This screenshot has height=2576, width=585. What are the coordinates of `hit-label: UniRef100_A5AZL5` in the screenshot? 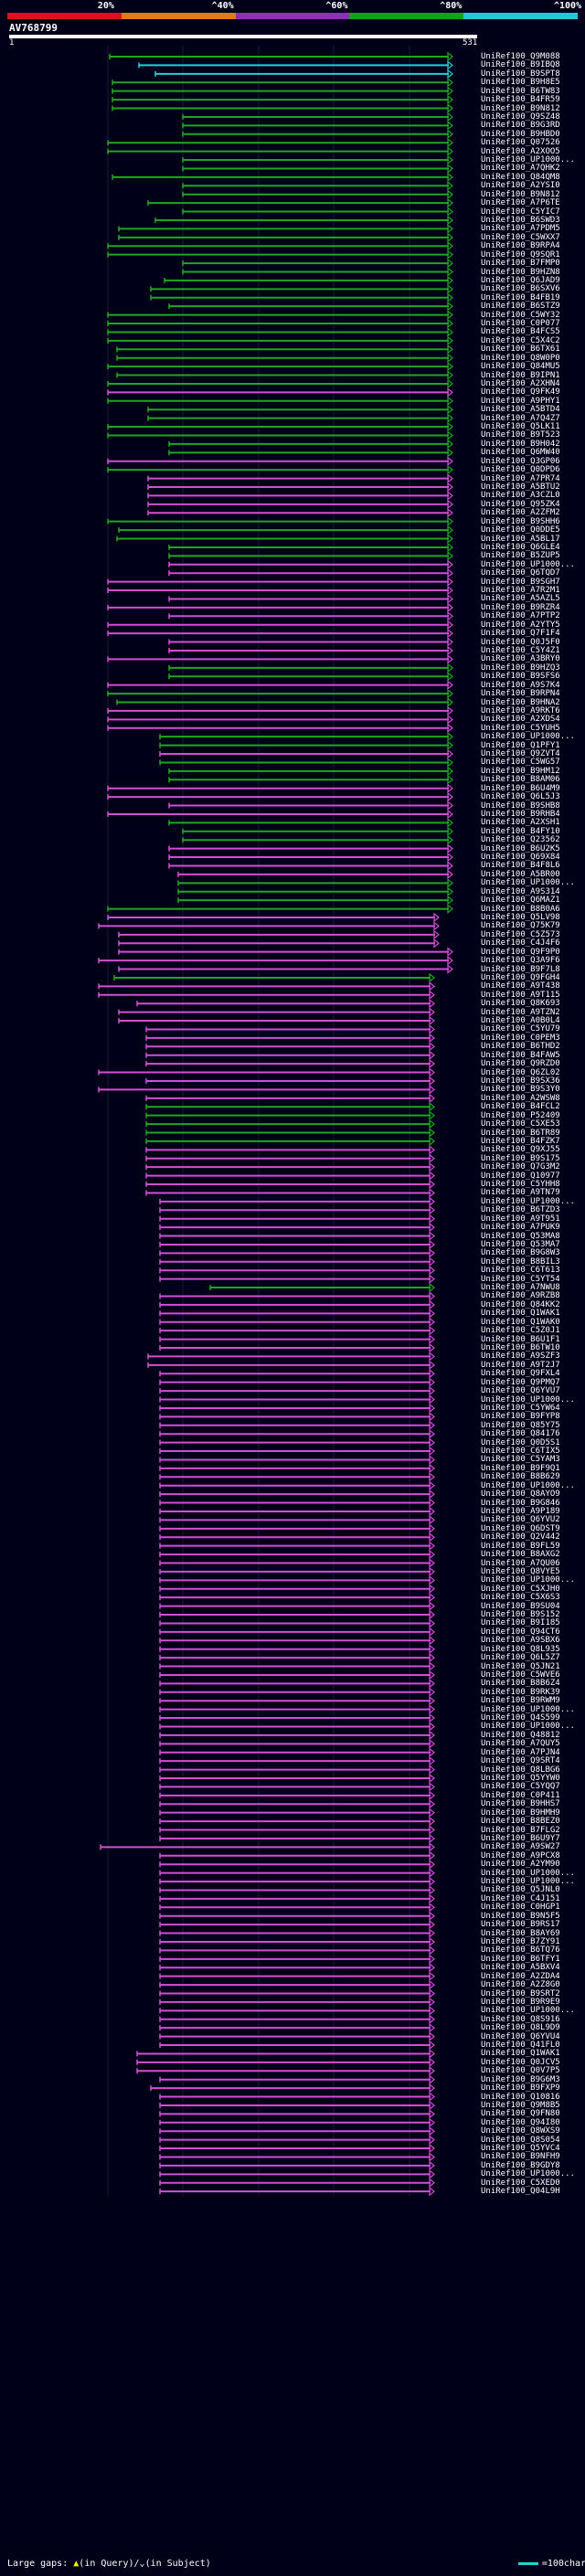 It's located at (520, 599).